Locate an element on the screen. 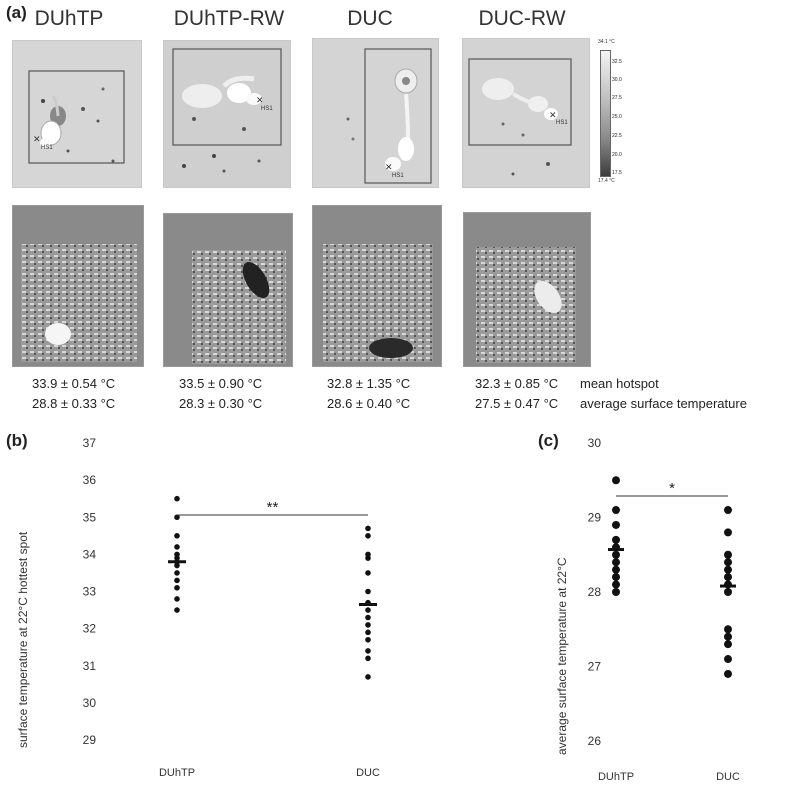 This screenshot has width=787, height=798. colorbar-max-label: 34.1 °C is located at coordinates (606, 42).